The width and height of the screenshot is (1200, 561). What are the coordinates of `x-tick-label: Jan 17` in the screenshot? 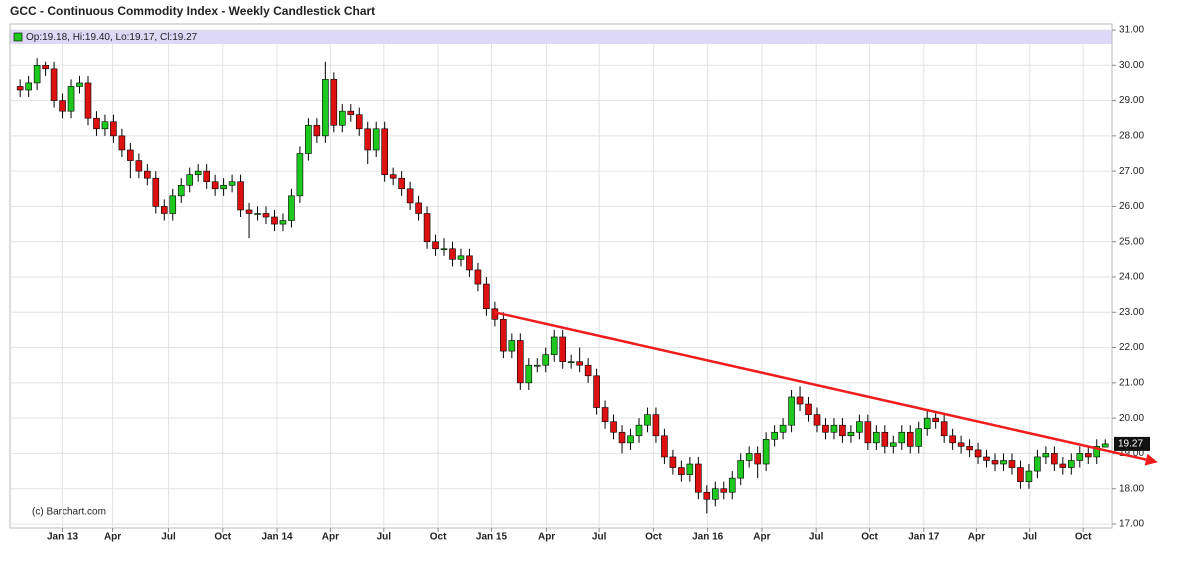 It's located at (924, 537).